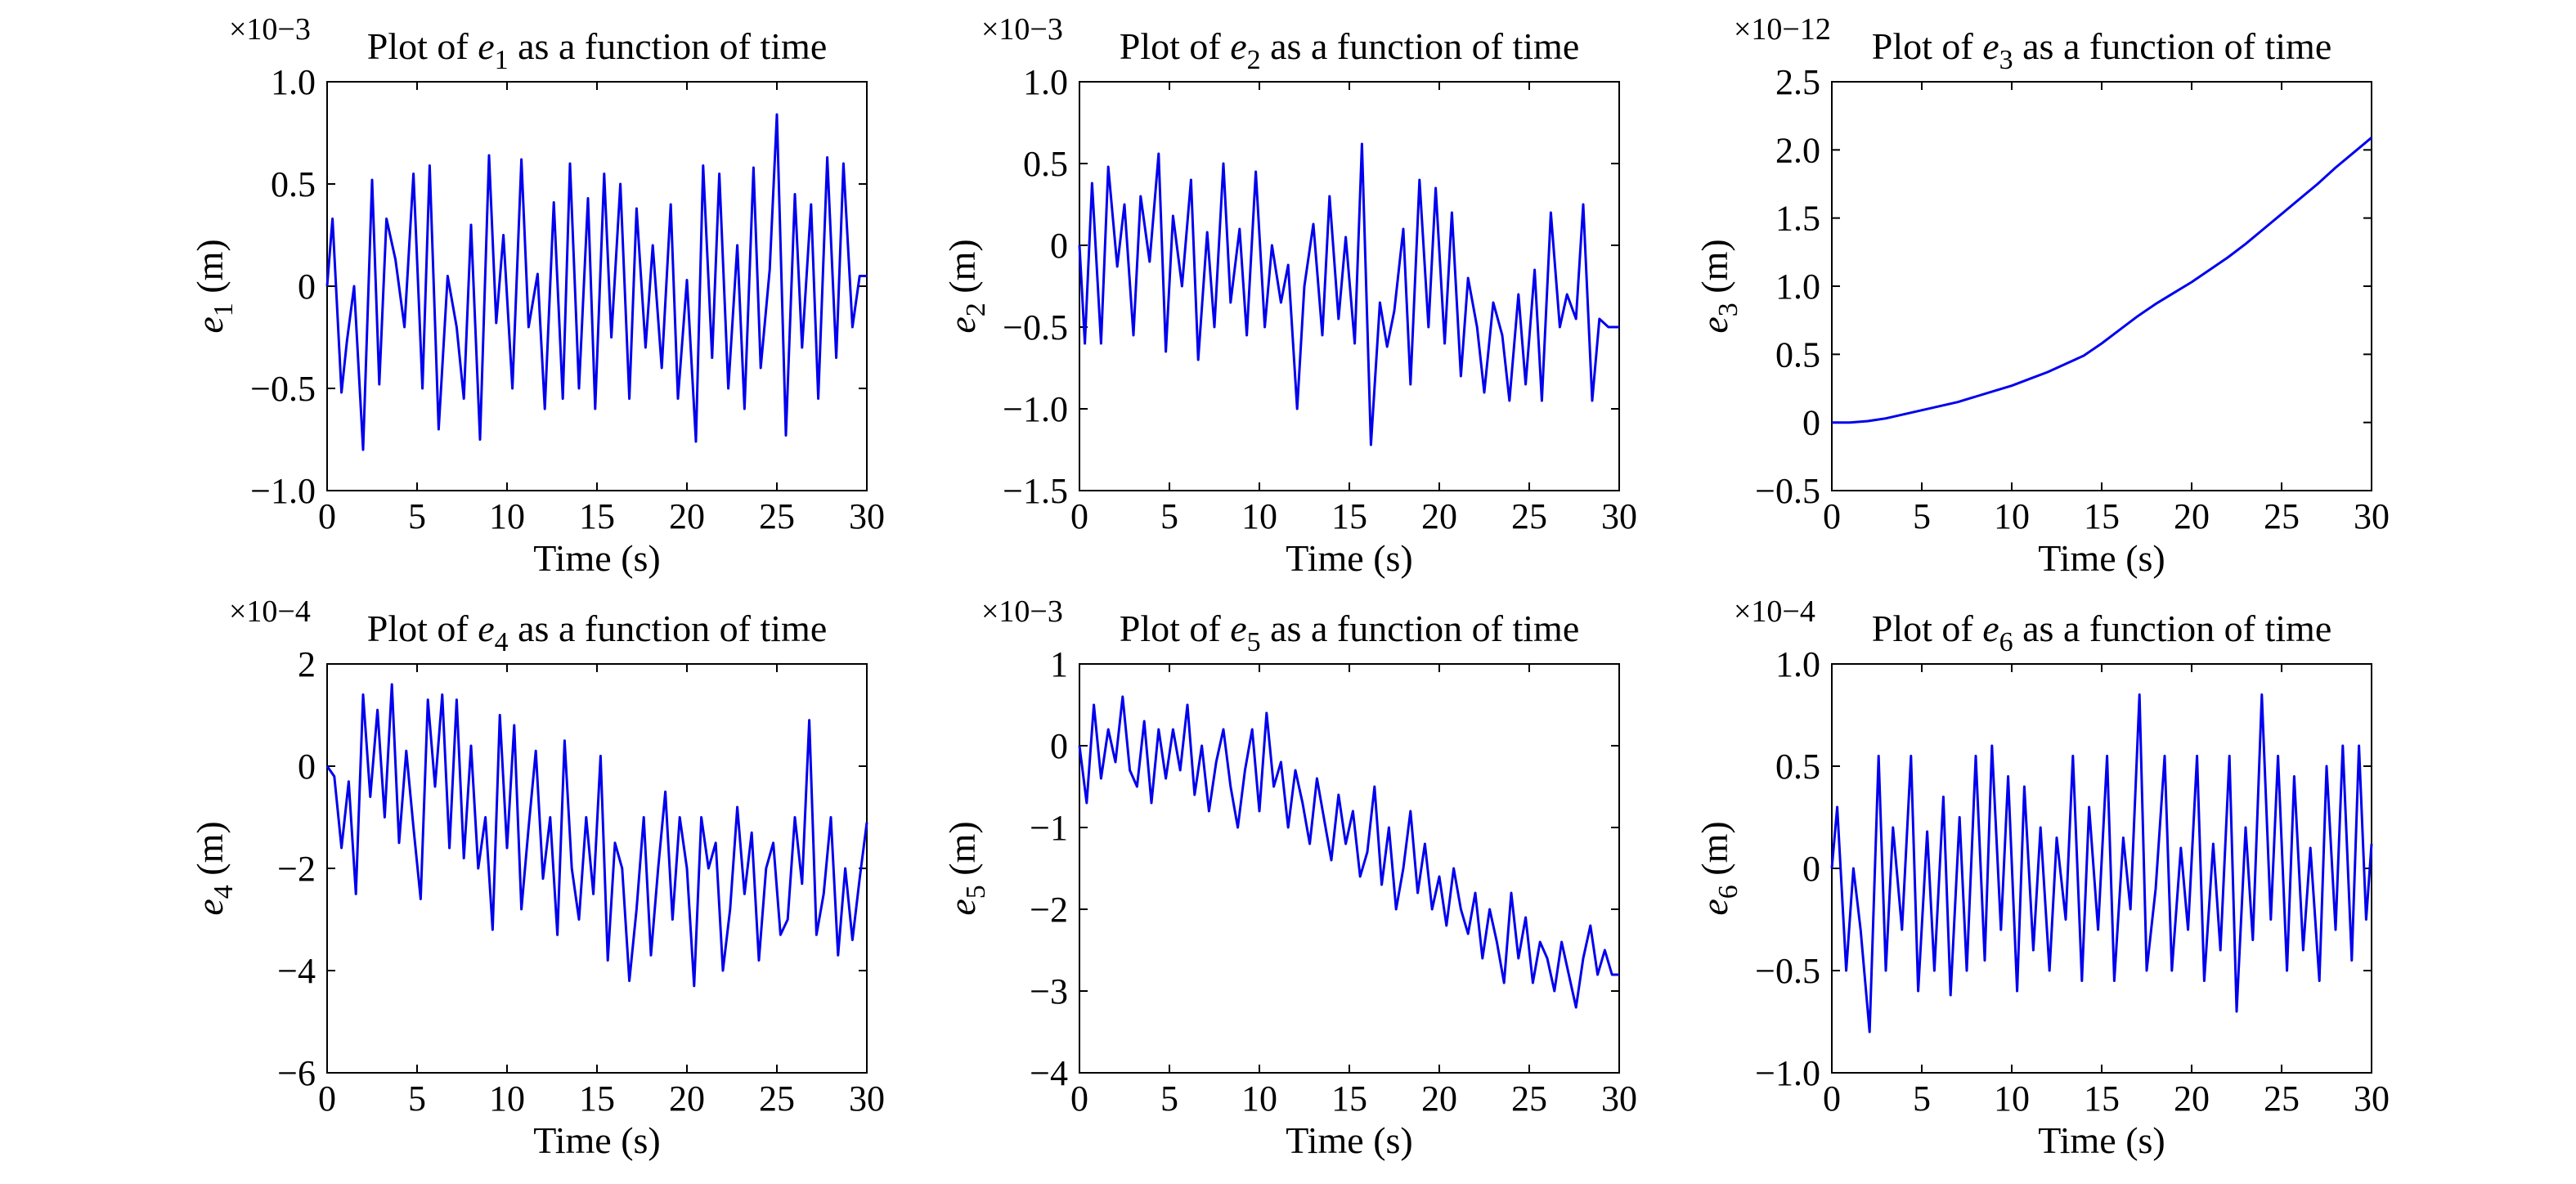  Describe the element at coordinates (296, 971) in the screenshot. I see `y-tick-label: −4` at that location.